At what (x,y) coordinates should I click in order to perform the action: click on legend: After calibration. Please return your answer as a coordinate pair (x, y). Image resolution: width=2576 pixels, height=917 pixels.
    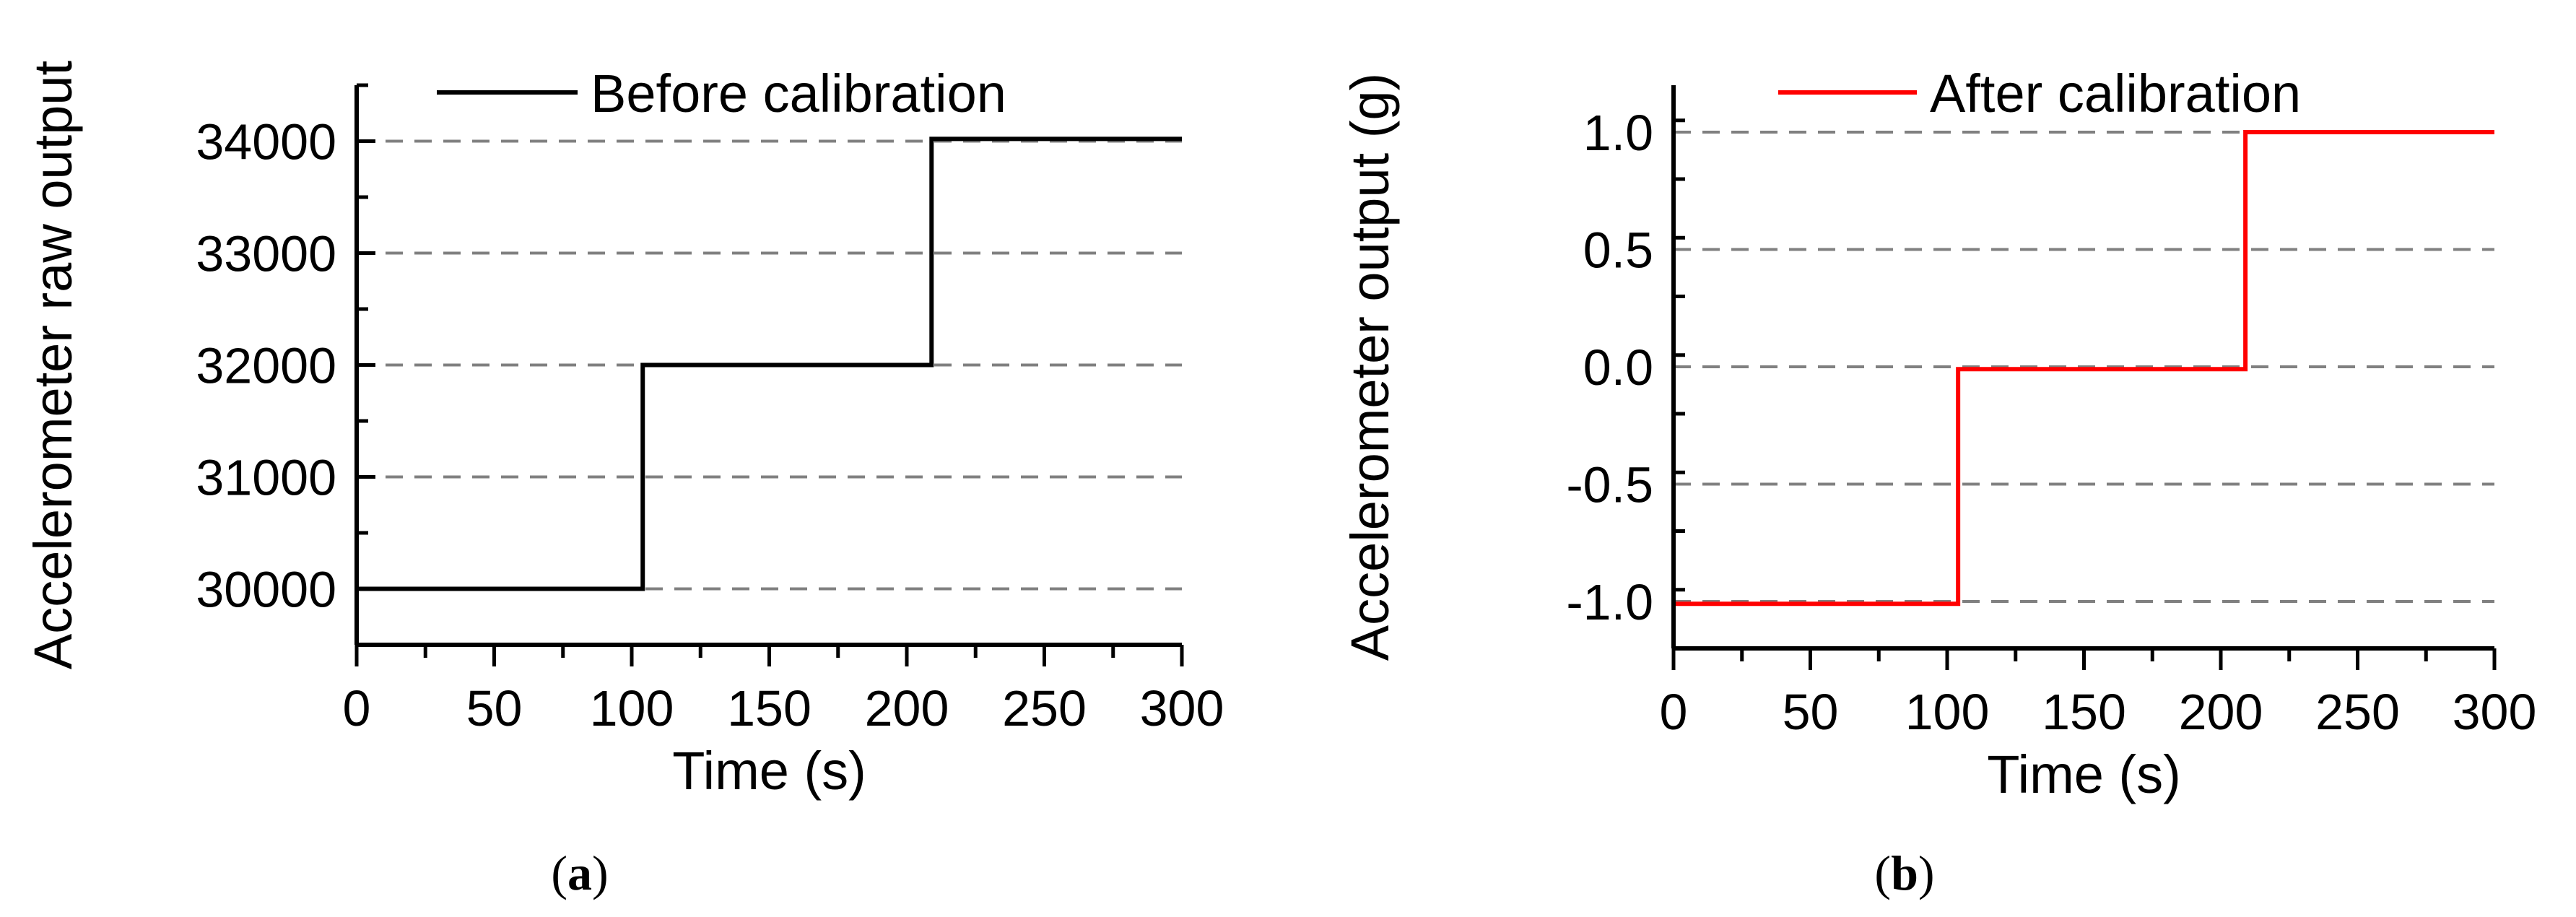
    Looking at the image, I should click on (2039, 93).